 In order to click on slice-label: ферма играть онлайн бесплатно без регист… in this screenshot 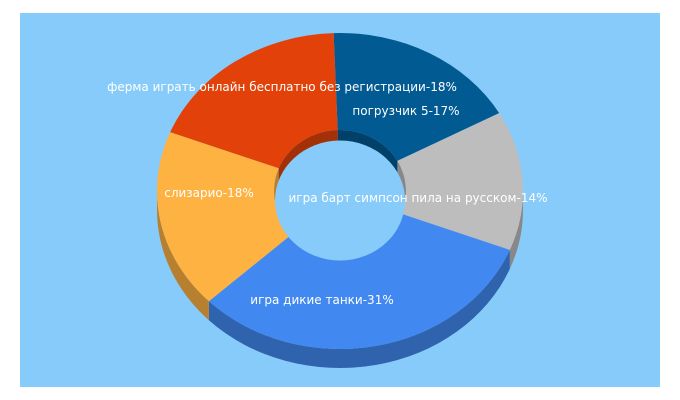, I will do `click(282, 87)`.